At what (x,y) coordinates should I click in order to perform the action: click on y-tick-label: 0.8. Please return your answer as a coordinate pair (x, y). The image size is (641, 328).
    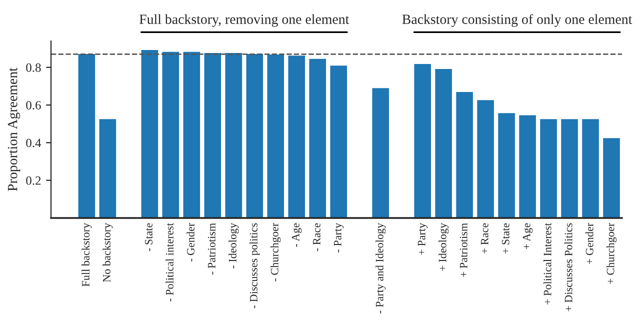
    Looking at the image, I should click on (33, 67).